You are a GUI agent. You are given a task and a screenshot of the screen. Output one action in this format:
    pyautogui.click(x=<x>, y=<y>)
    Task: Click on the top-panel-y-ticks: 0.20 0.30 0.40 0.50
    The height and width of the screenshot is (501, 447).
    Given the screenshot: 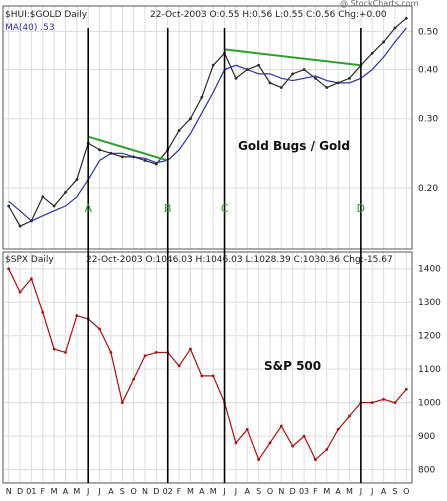 What is the action you would take?
    pyautogui.click(x=428, y=110)
    